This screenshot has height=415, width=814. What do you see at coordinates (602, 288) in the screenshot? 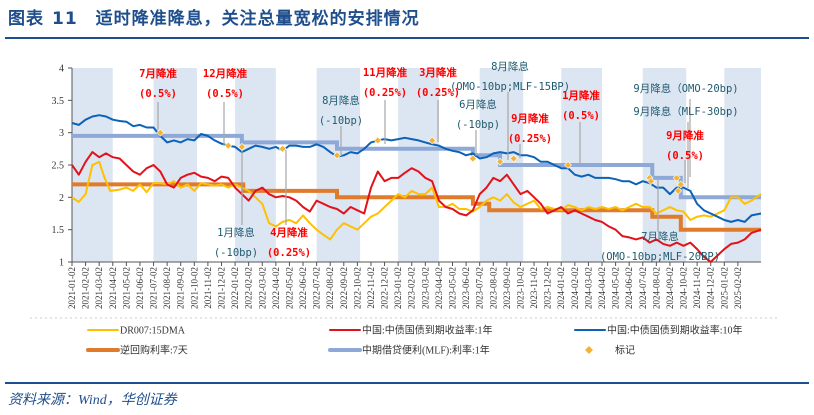
I see `x-tick-label: 2024-04-02` at bounding box center [602, 288].